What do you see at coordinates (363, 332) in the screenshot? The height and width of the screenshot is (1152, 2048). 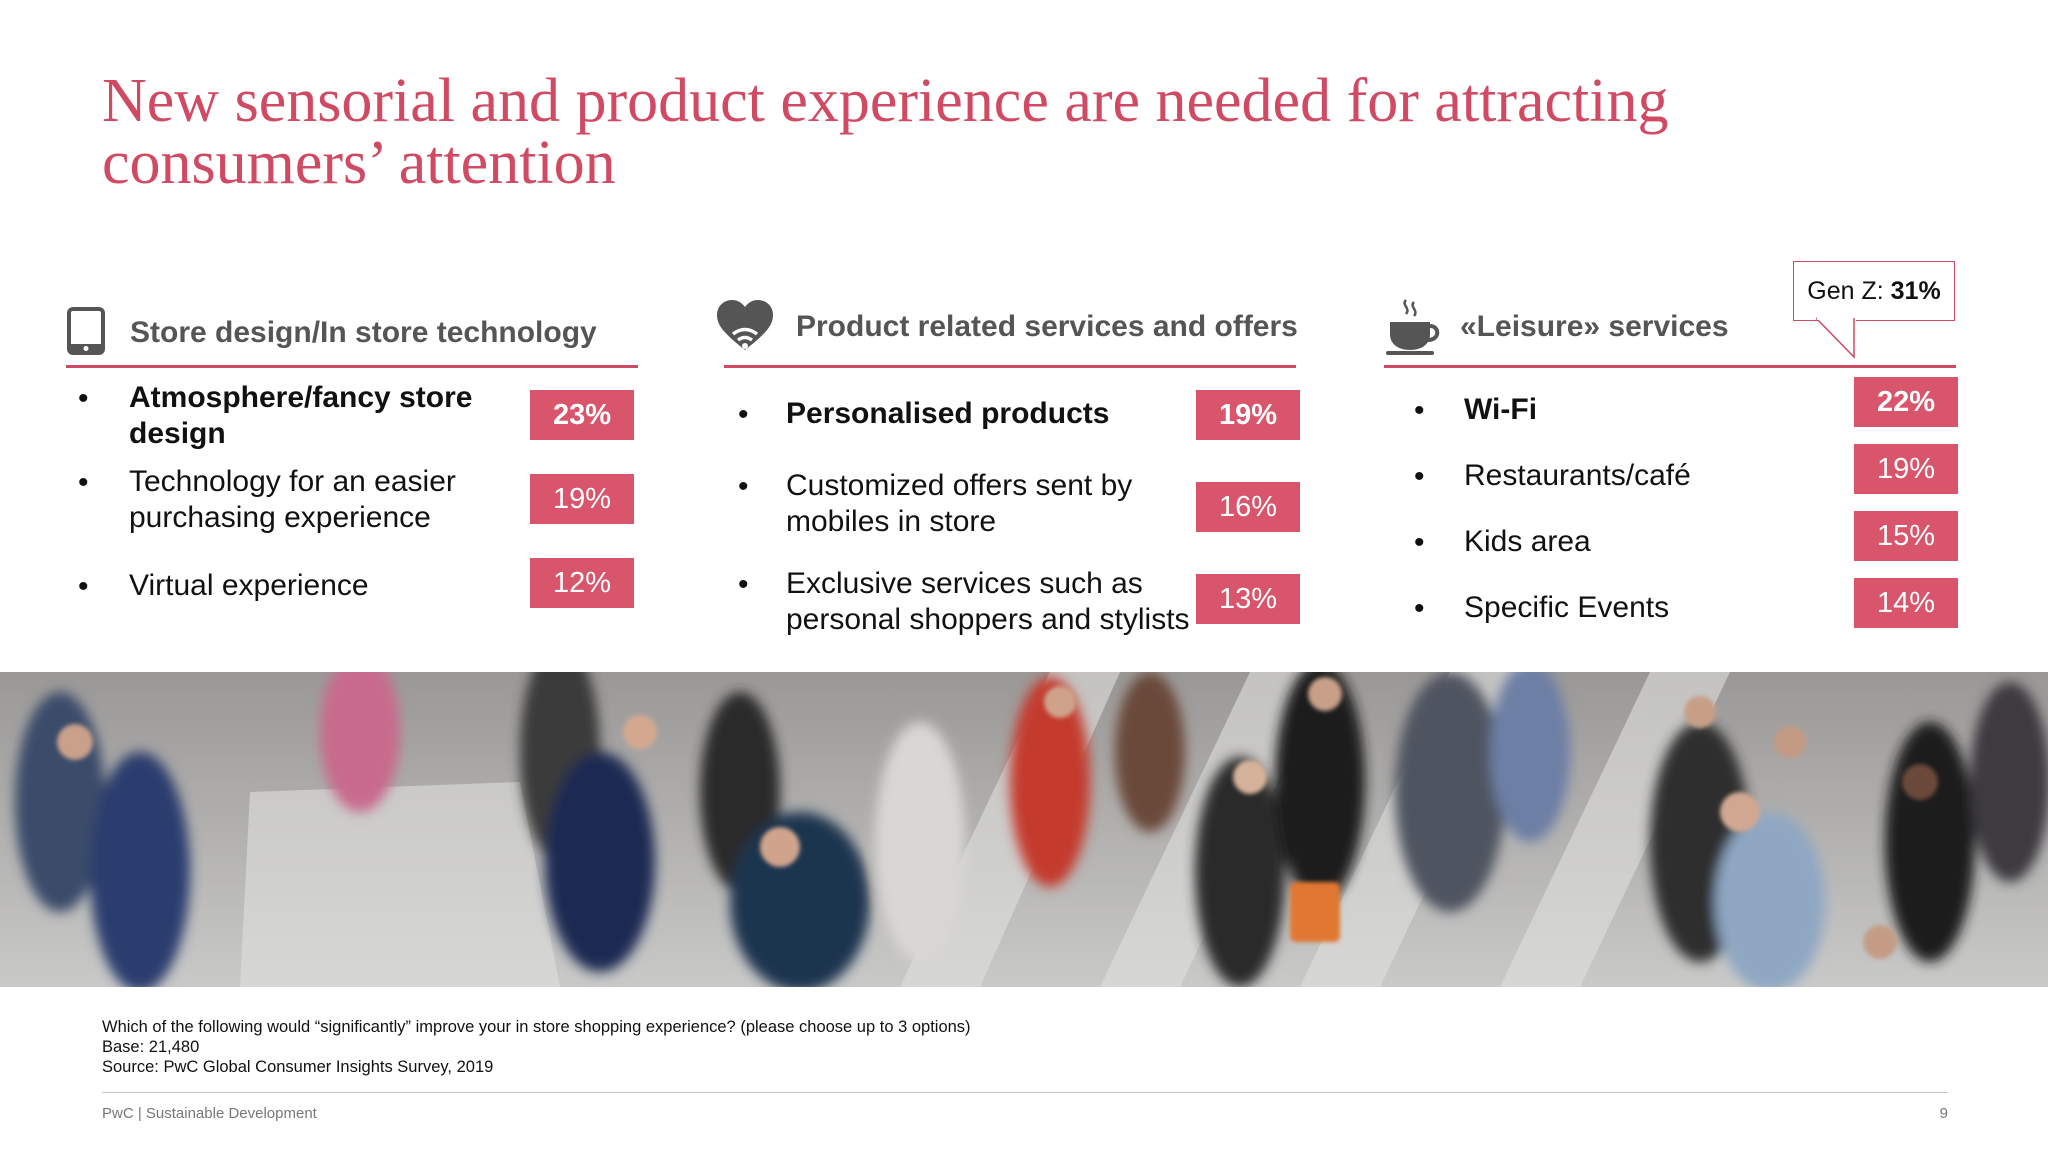 I see `column-title: Store design/In store technology` at bounding box center [363, 332].